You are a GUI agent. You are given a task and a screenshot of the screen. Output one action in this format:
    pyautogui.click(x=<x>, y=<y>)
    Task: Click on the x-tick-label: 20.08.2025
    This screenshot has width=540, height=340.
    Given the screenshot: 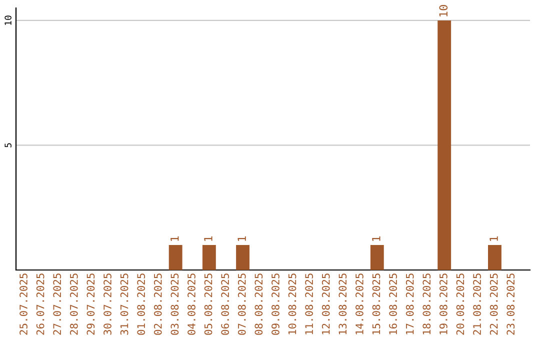 What is the action you would take?
    pyautogui.click(x=460, y=304)
    